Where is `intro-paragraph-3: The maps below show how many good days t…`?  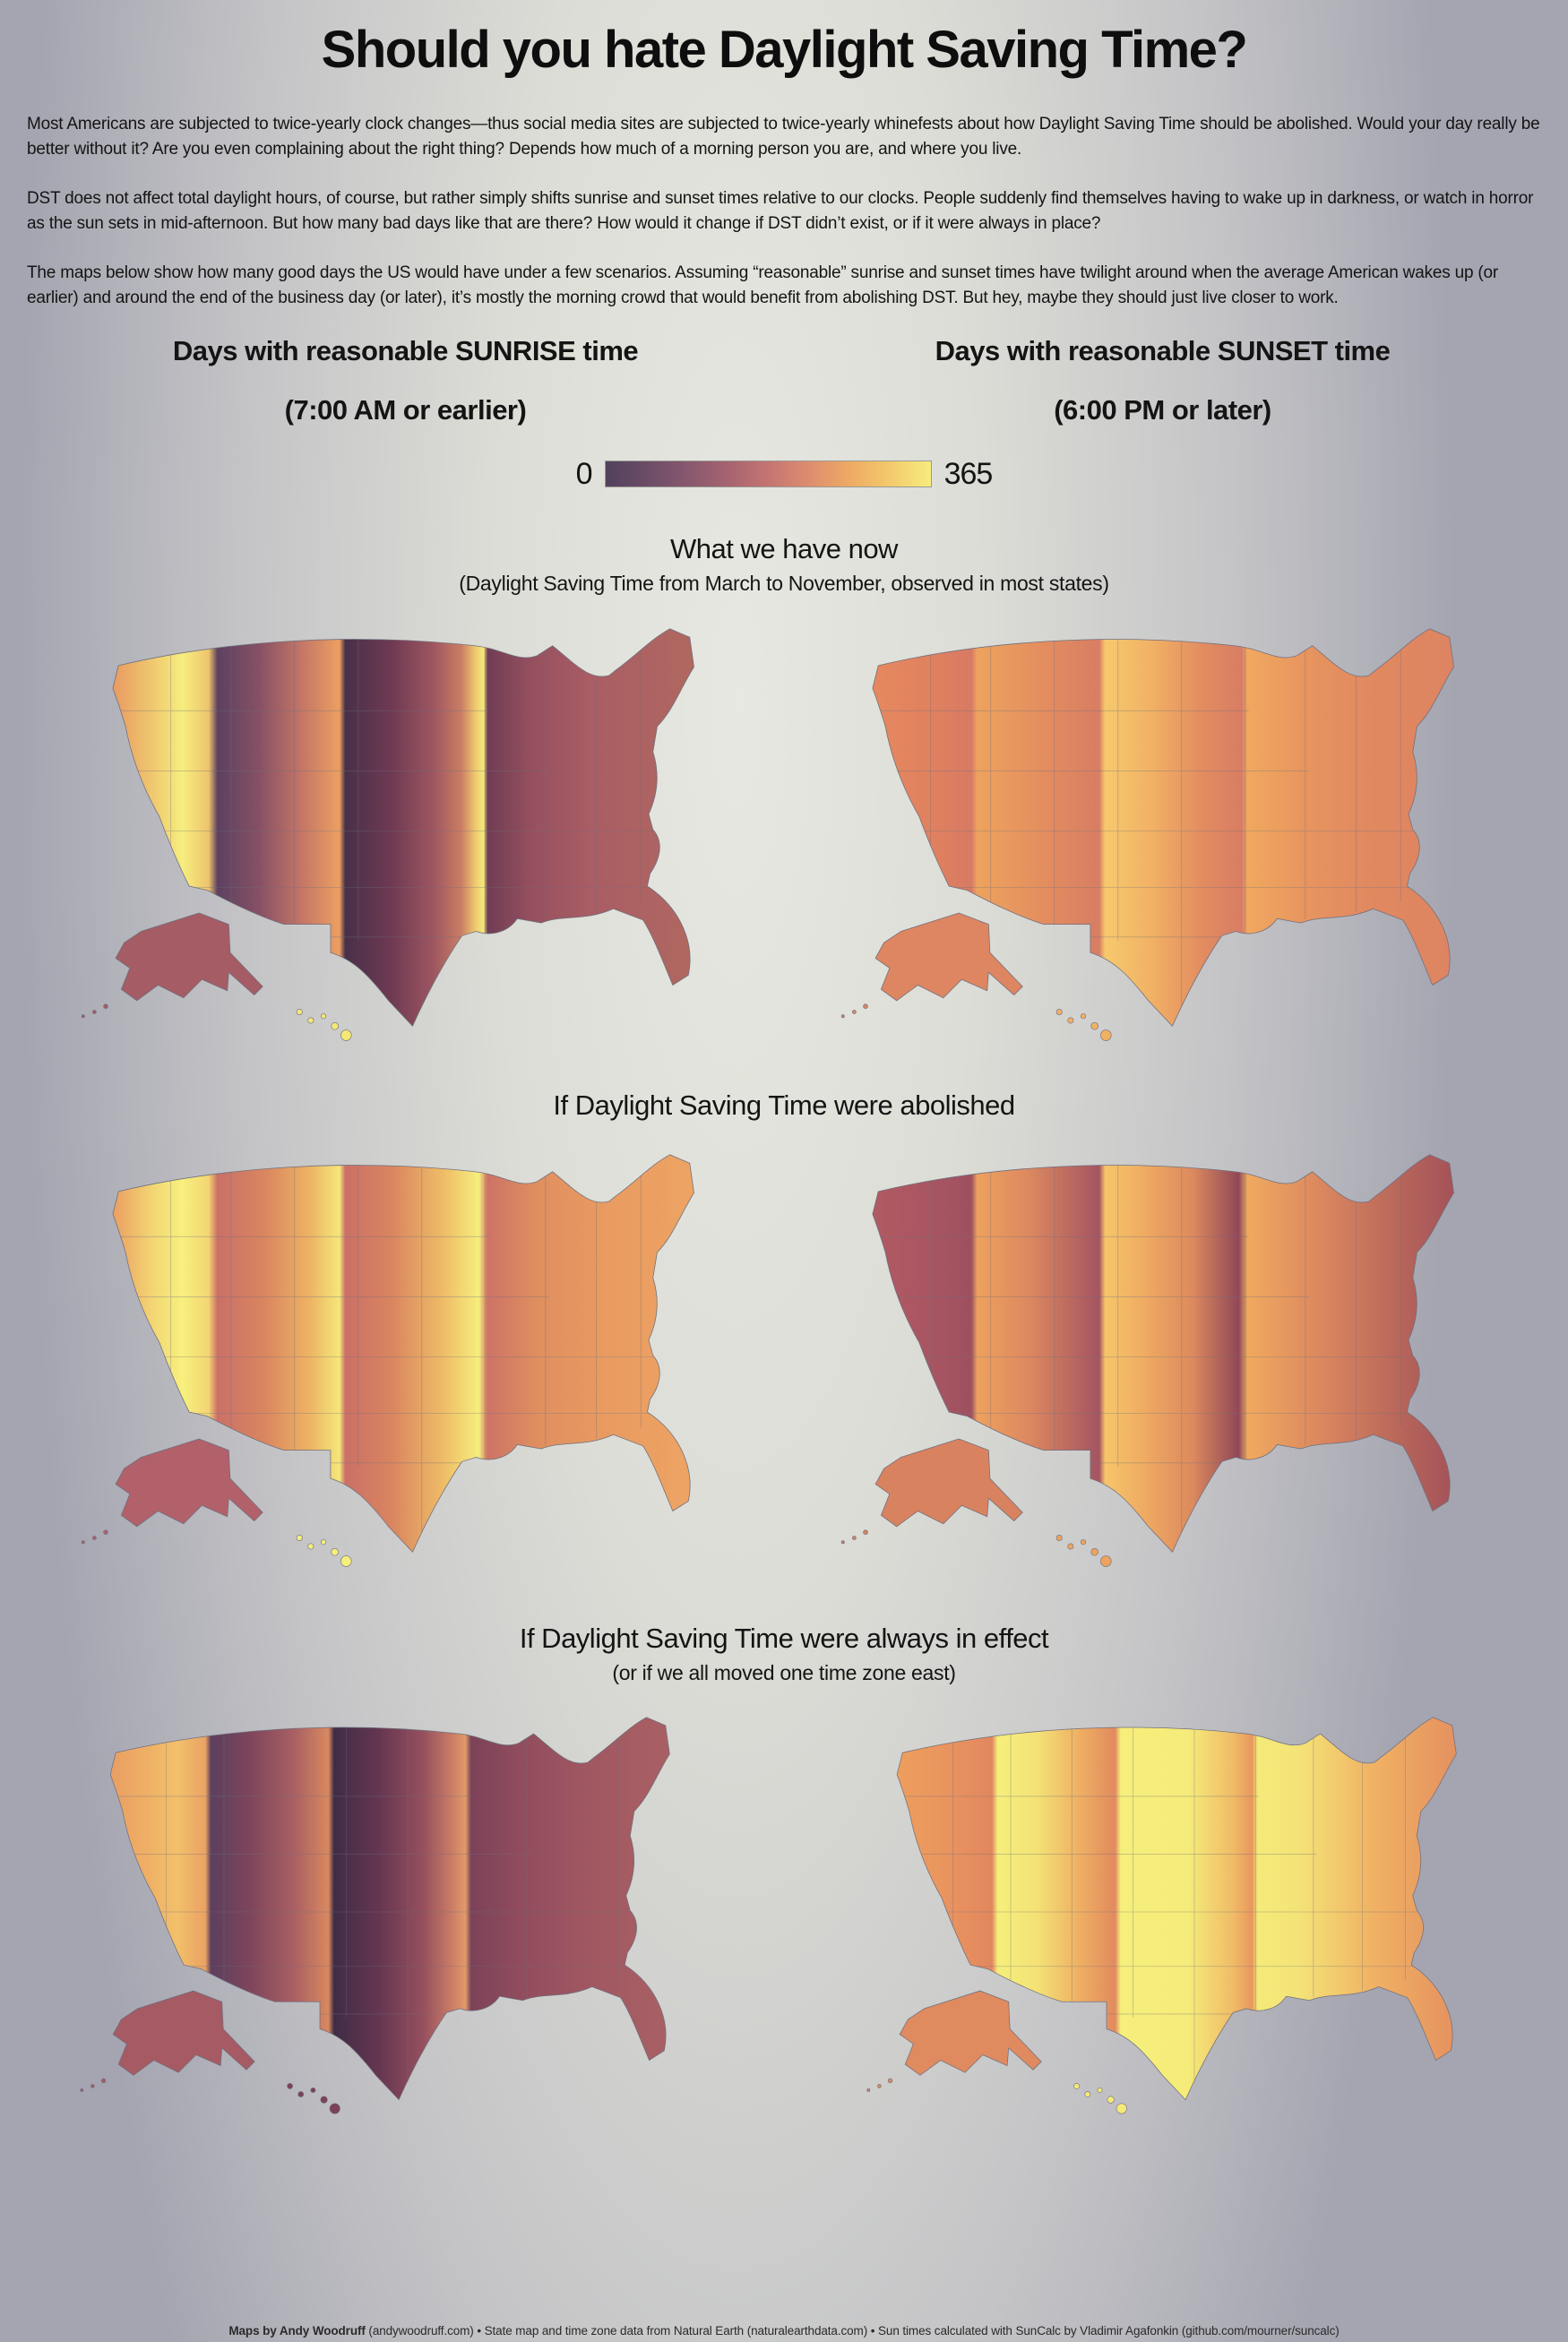 intro-paragraph-3: The maps below show how many good days t… is located at coordinates (763, 285).